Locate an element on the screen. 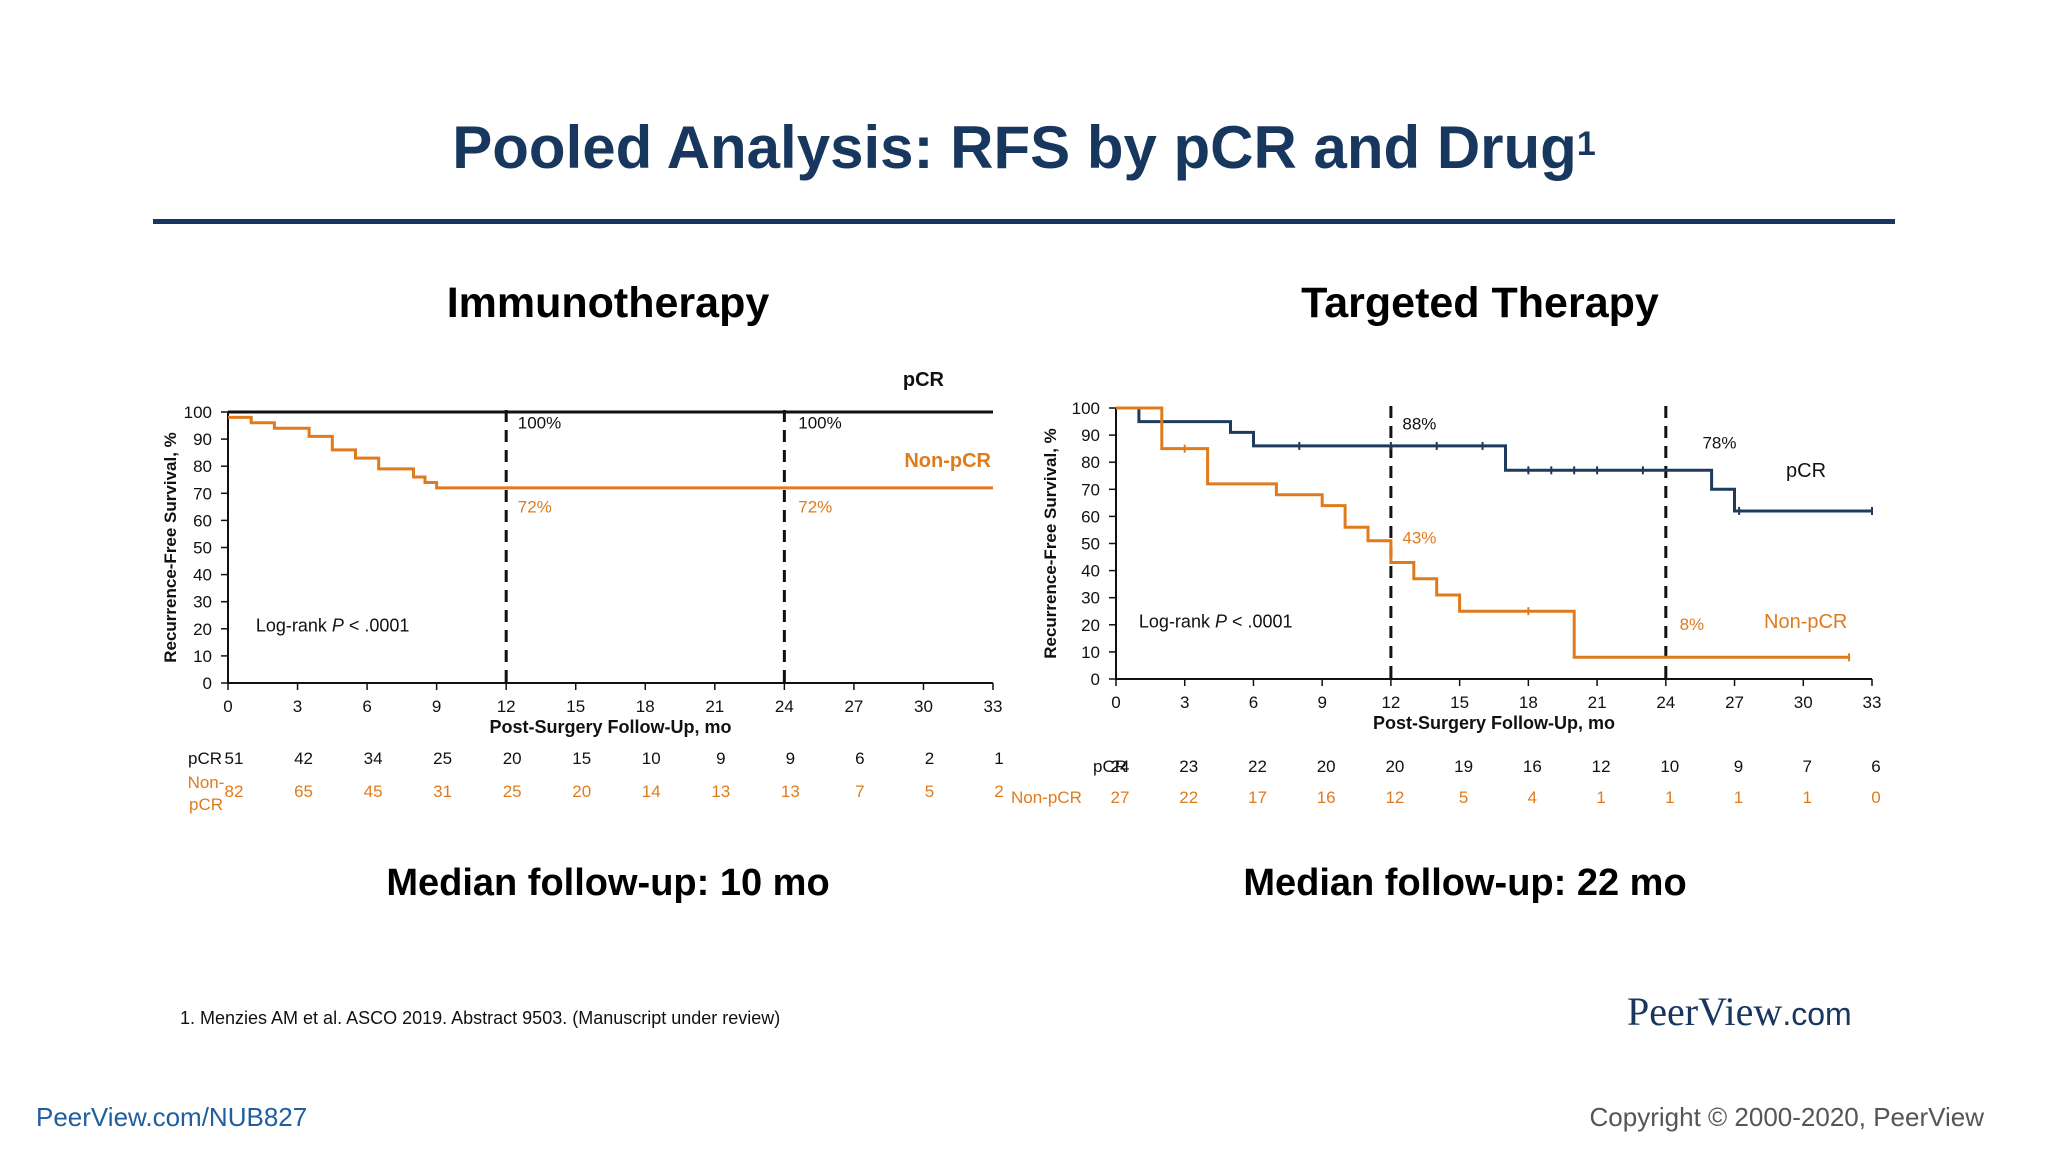 The image size is (2048, 1152). median-followup-targeted-therapy: Median follow-up: 22 mo is located at coordinates (1465, 883).